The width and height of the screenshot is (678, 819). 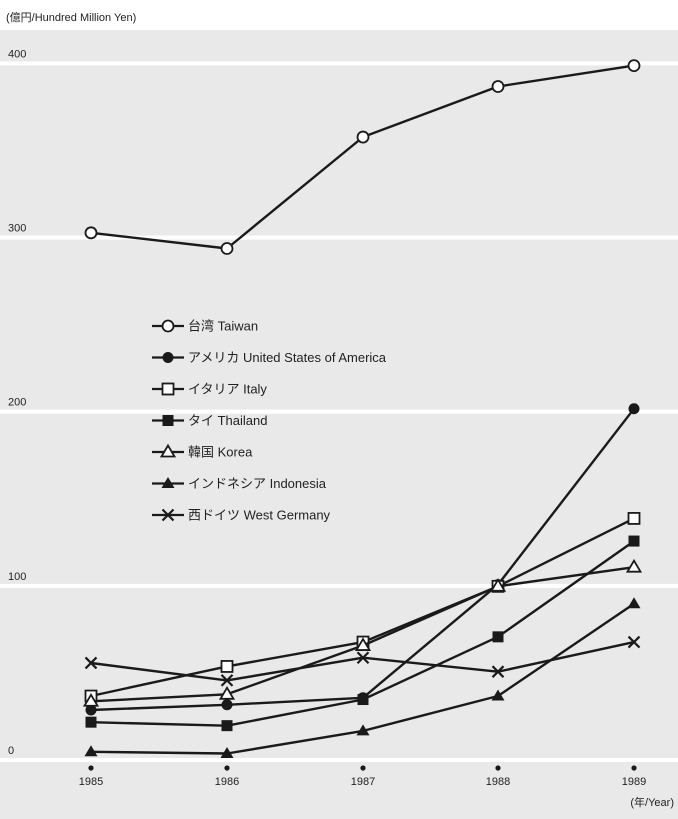 I want to click on legend-item: 韓国 Korea, so click(x=202, y=451).